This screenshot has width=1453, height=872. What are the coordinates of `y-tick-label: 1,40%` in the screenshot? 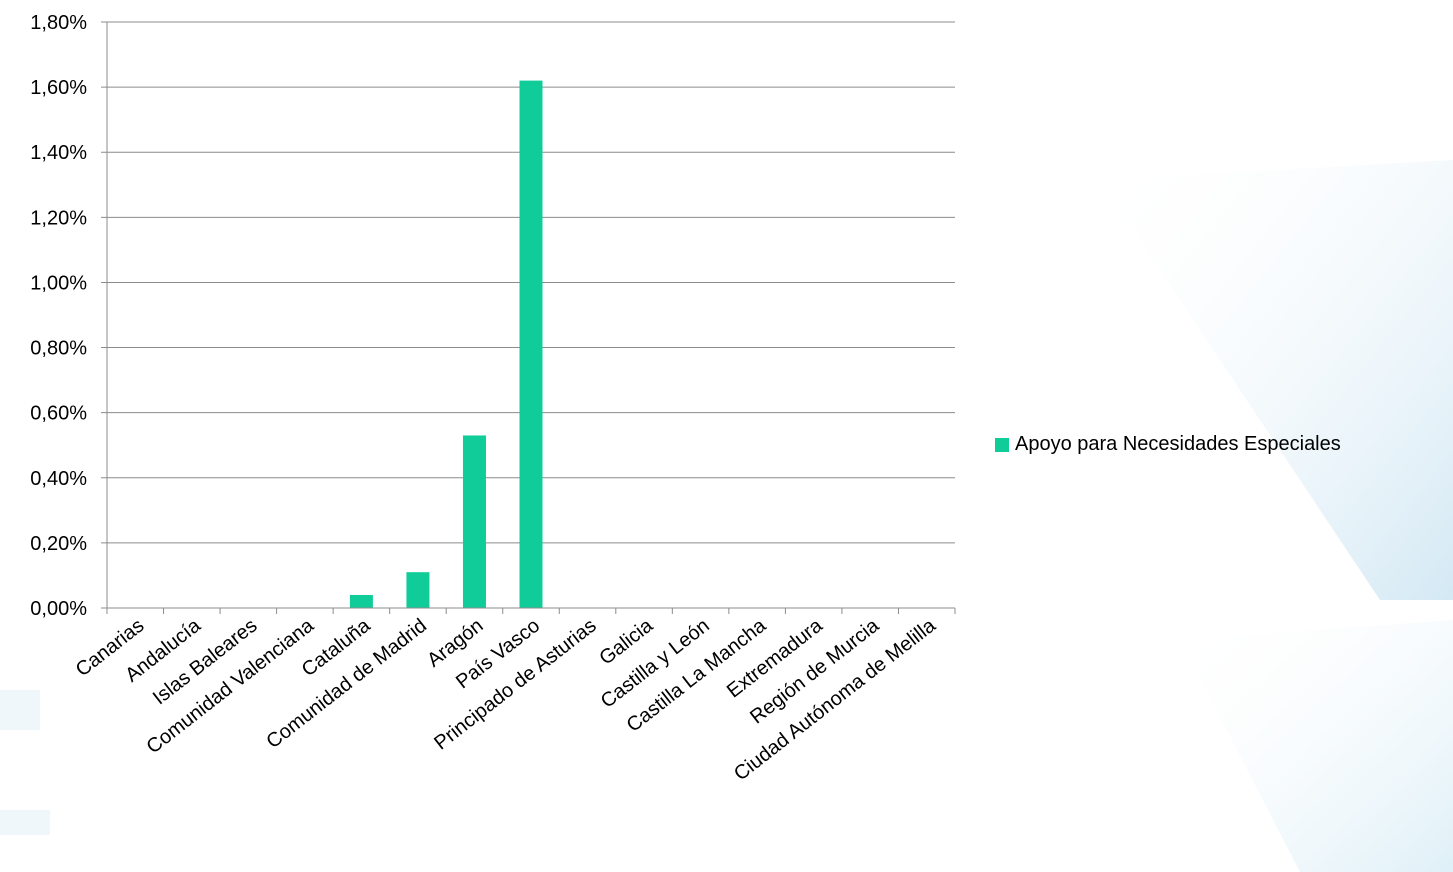 It's located at (58, 153).